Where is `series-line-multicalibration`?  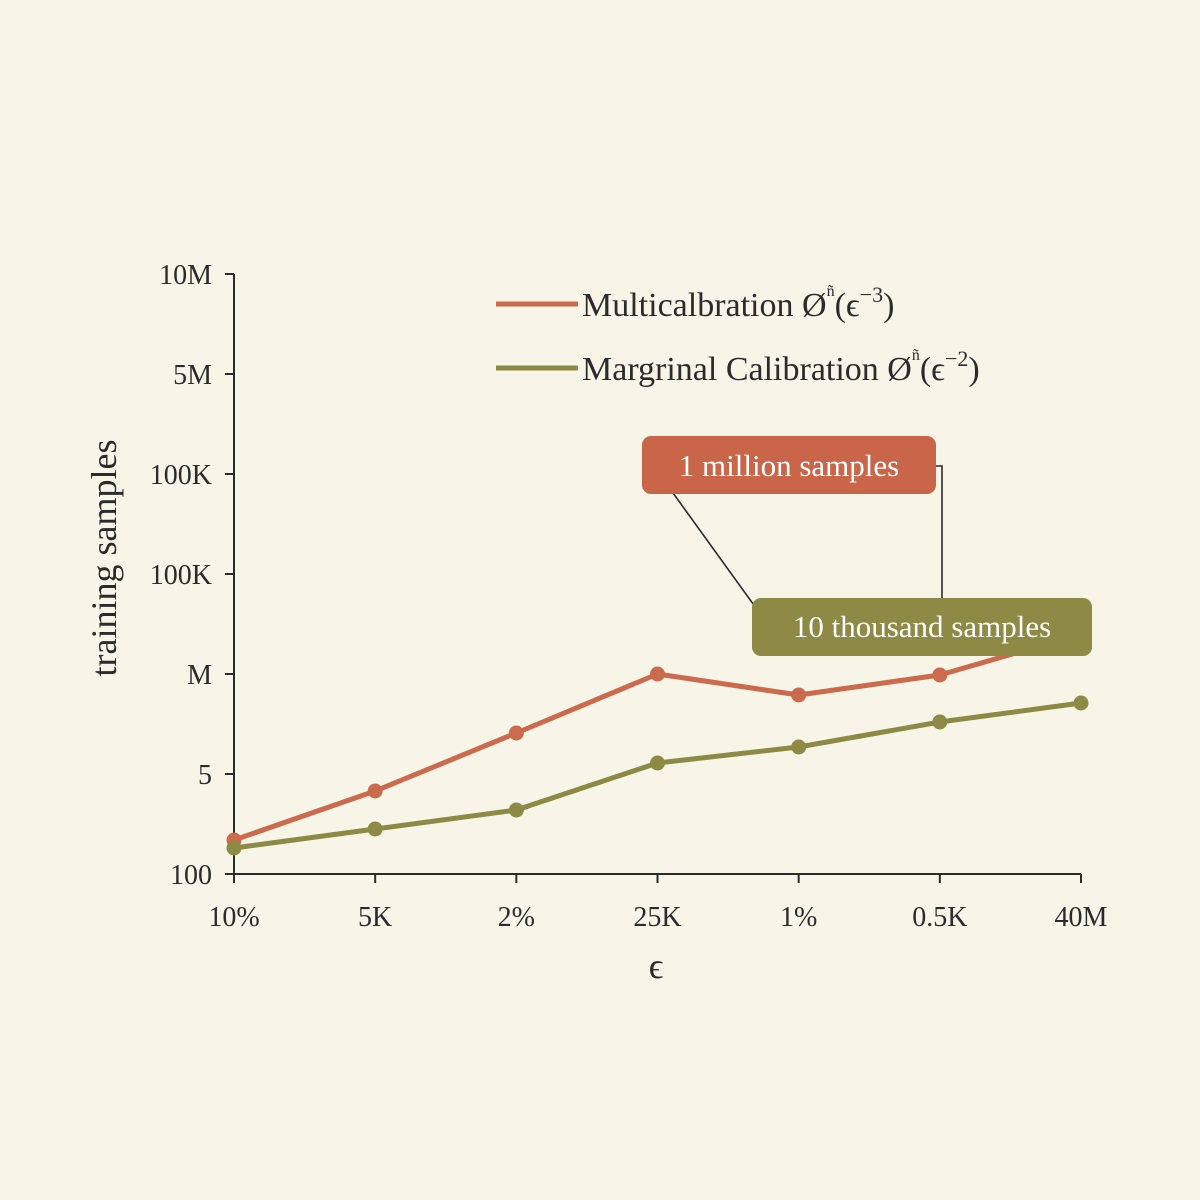 series-line-multicalibration is located at coordinates (657, 737).